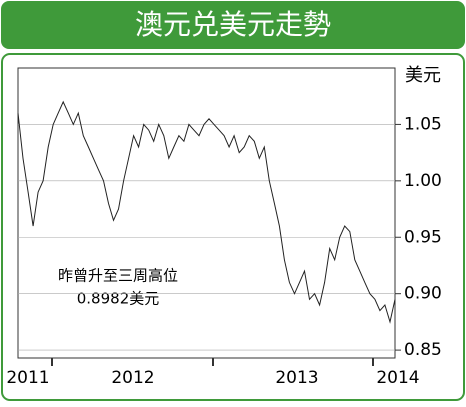 Image resolution: width=466 pixels, height=407 pixels. Describe the element at coordinates (423, 181) in the screenshot. I see `y-tick-label: 1.00` at that location.